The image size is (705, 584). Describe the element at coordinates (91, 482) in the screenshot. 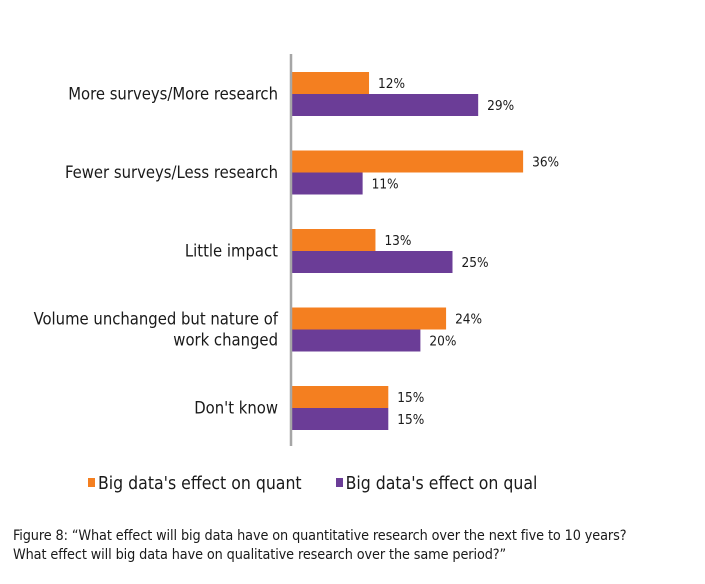

I see `legend-swatch-quant` at that location.